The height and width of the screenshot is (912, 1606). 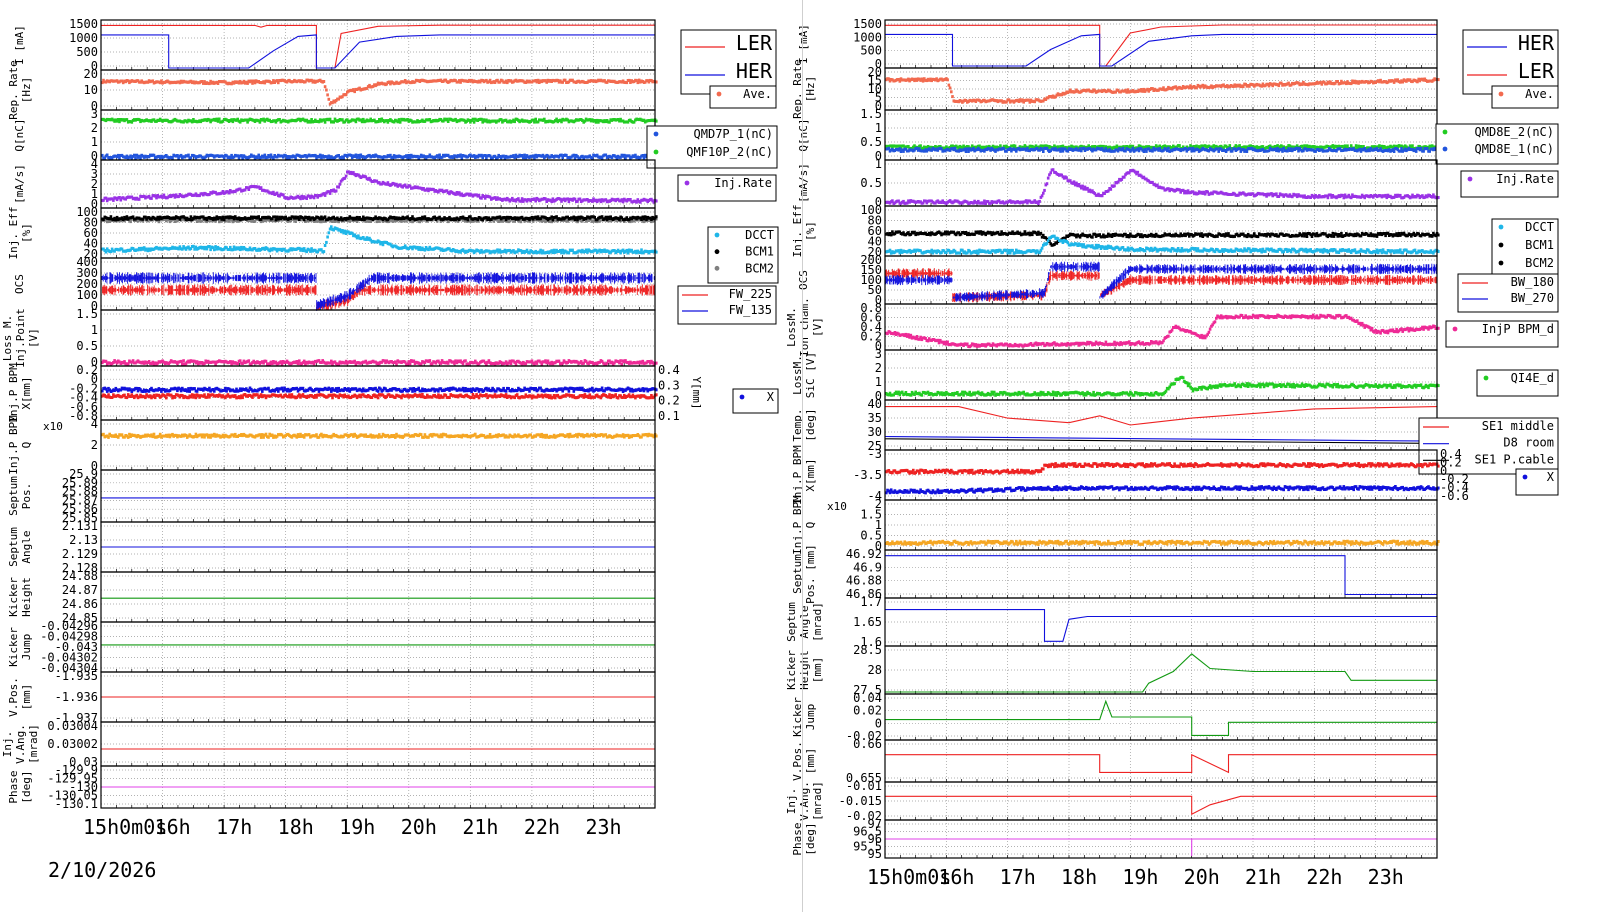 I want to click on series-line-HER, so click(x=378, y=51).